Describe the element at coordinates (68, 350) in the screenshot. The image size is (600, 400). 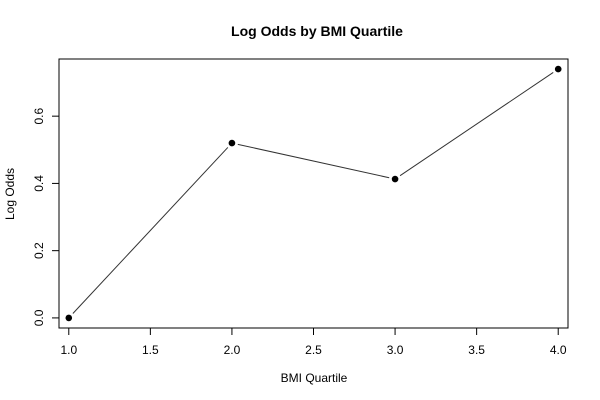
I see `x-tick-label: 1.0` at that location.